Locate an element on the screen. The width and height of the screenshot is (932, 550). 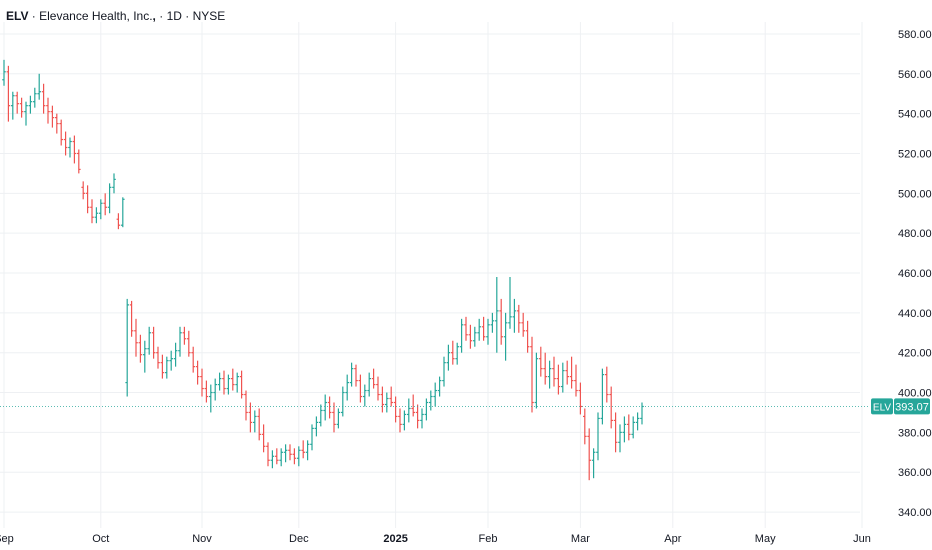
x-tick-label: Jun is located at coordinates (862, 539).